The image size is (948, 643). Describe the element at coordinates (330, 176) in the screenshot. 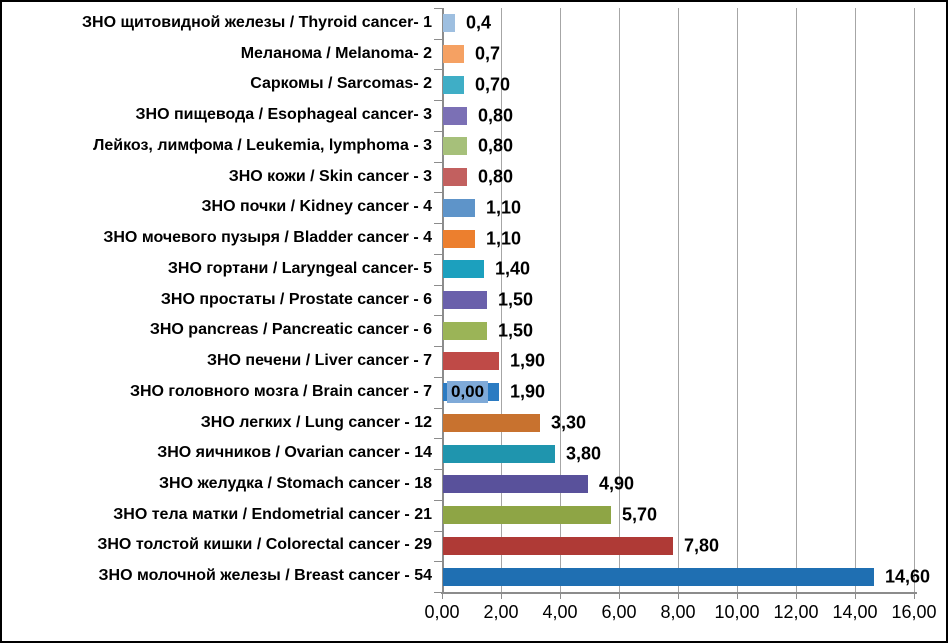

I see `category-label: ЗНО кожи / Skin cancer - 3` at that location.